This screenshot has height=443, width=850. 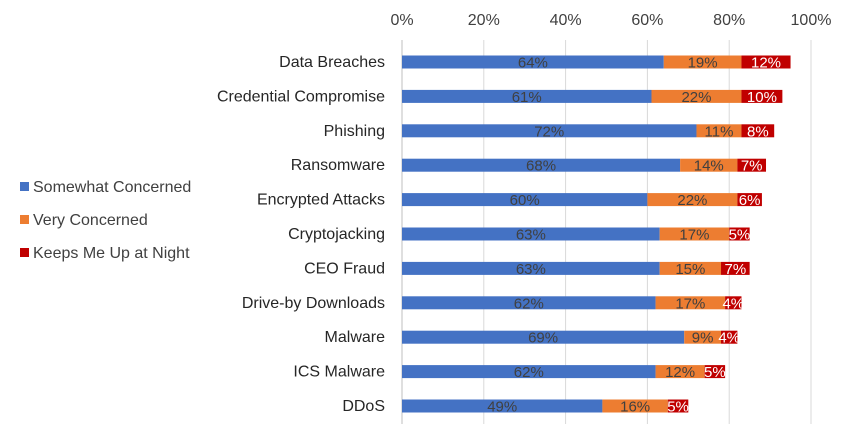 What do you see at coordinates (90, 220) in the screenshot?
I see `legend-label: Very Concerned` at bounding box center [90, 220].